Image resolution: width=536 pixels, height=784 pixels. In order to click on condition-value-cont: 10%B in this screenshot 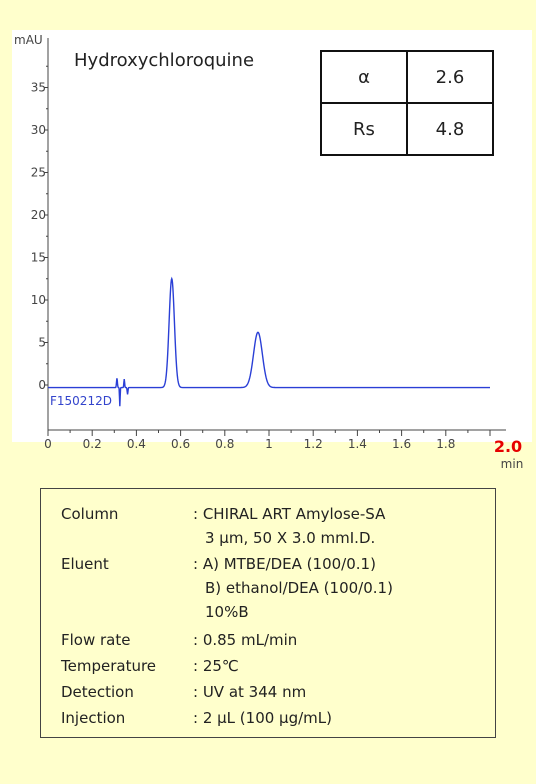, I will do `click(227, 612)`.